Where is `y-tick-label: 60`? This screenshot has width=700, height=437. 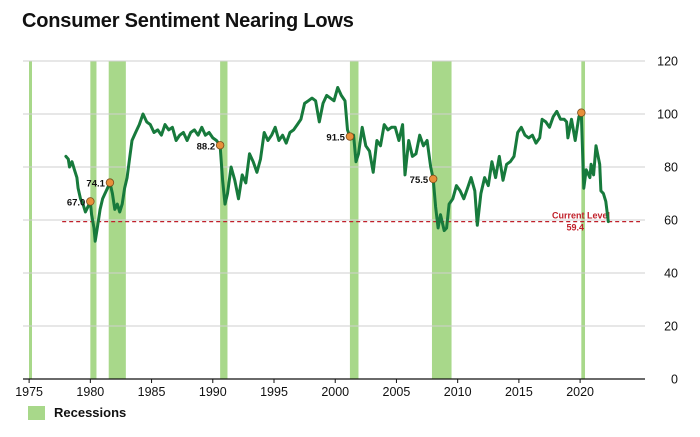
y-tick-label: 60 is located at coordinates (671, 221).